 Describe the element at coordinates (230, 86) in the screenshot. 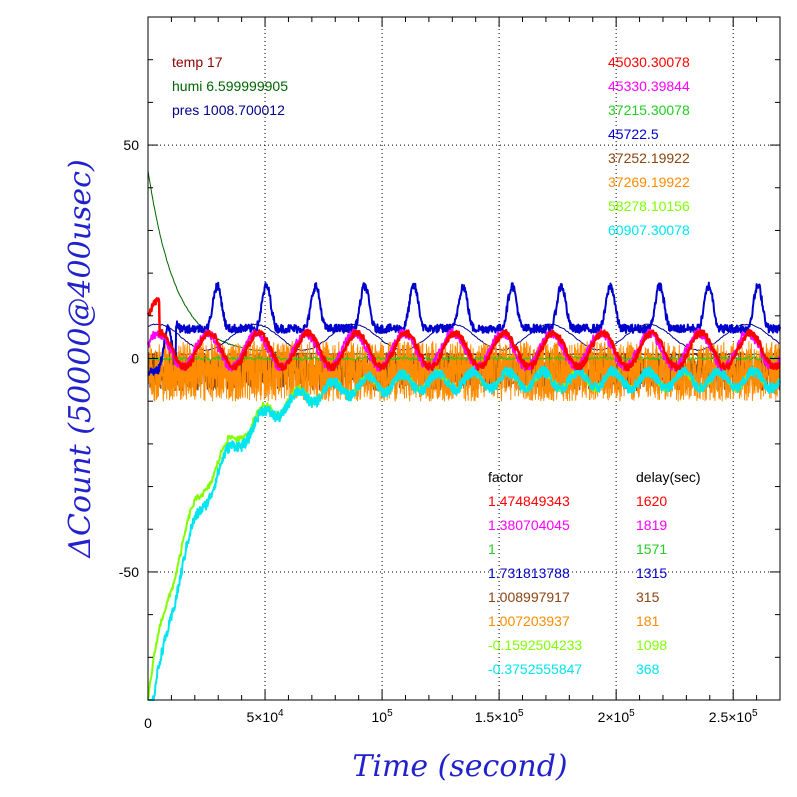

I see `environment-label: humi 6.599999905` at that location.